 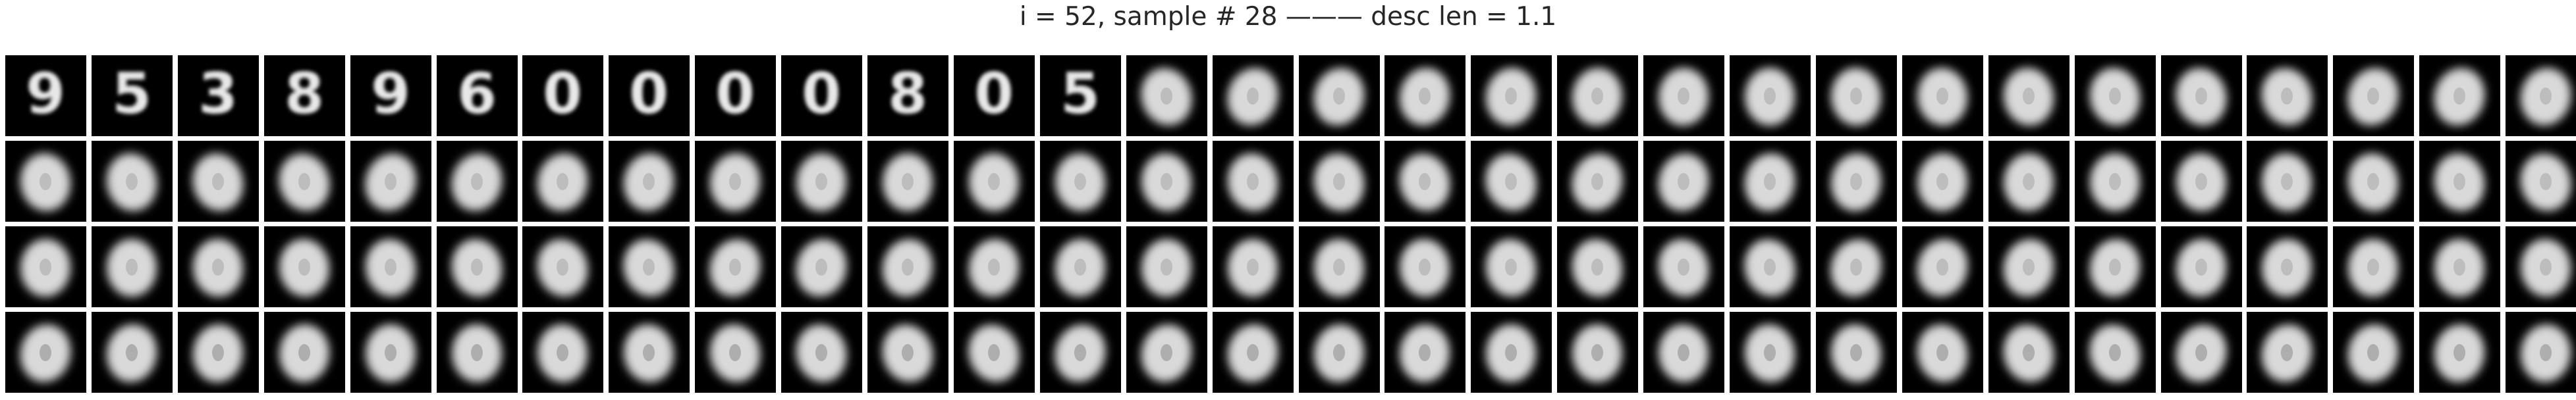 I want to click on svg-text: 6, so click(x=477, y=94).